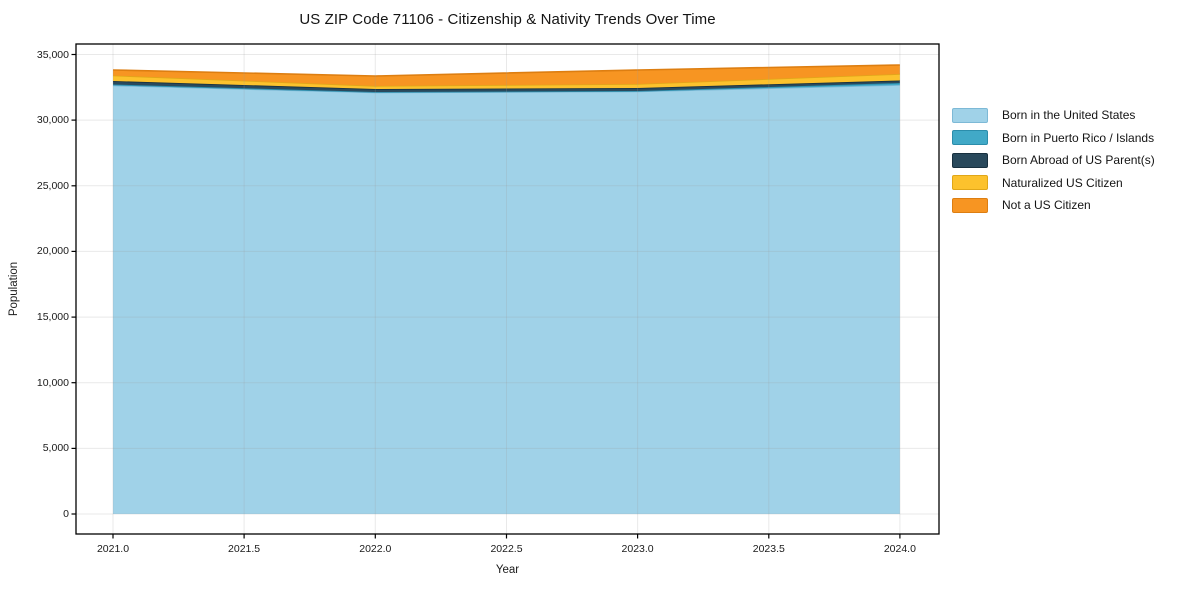 Image resolution: width=1189 pixels, height=590 pixels. Describe the element at coordinates (506, 70) in the screenshot. I see `edge-not-a-us-citizen` at that location.